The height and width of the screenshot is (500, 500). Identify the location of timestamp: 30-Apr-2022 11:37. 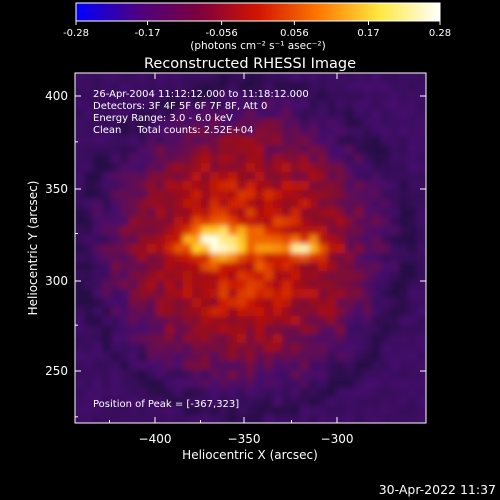
(437, 489).